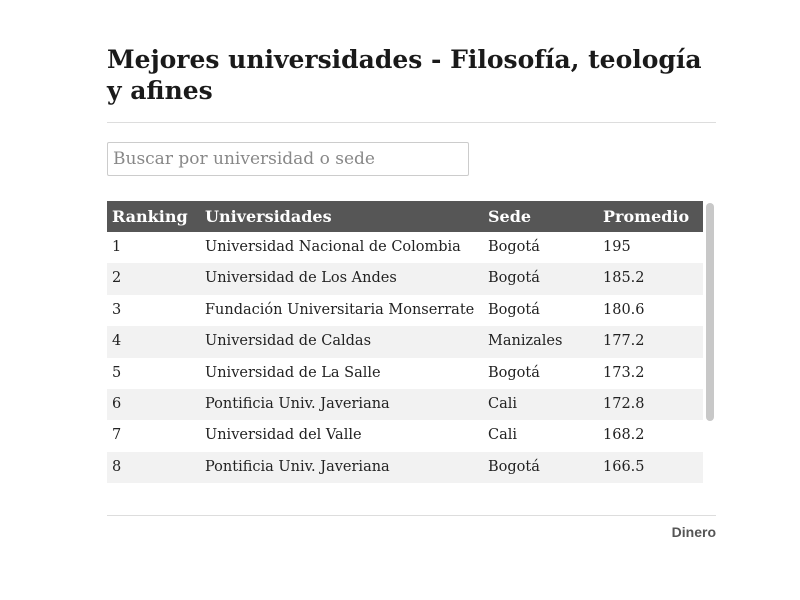 This screenshot has height=600, width=800. I want to click on table-cell: Universidad de La Salle, so click(293, 372).